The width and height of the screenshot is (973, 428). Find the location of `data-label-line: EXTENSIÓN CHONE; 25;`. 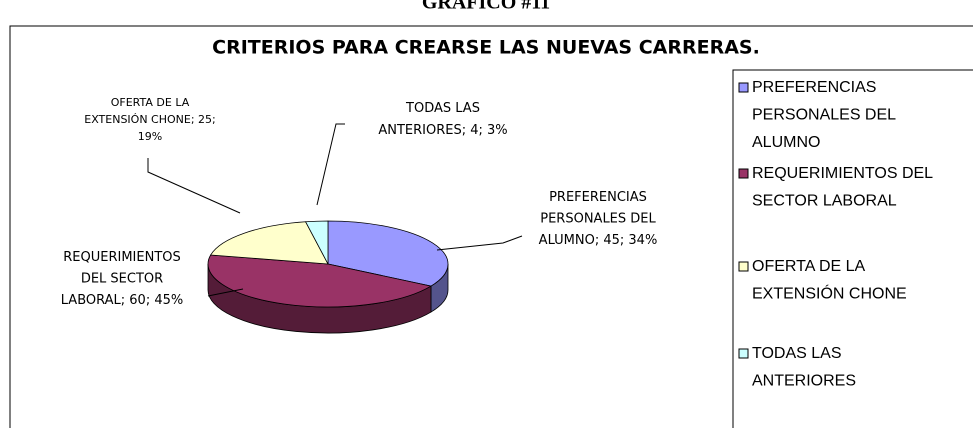

data-label-line: EXTENSIÓN CHONE; 25; is located at coordinates (150, 119).